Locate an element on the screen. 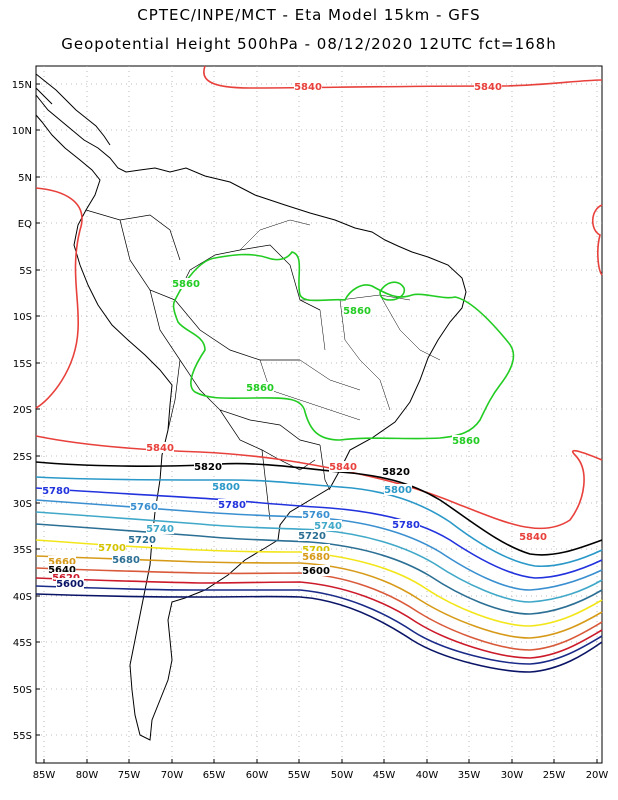 The height and width of the screenshot is (800, 618). lat-tick-label: 25S is located at coordinates (22, 457).